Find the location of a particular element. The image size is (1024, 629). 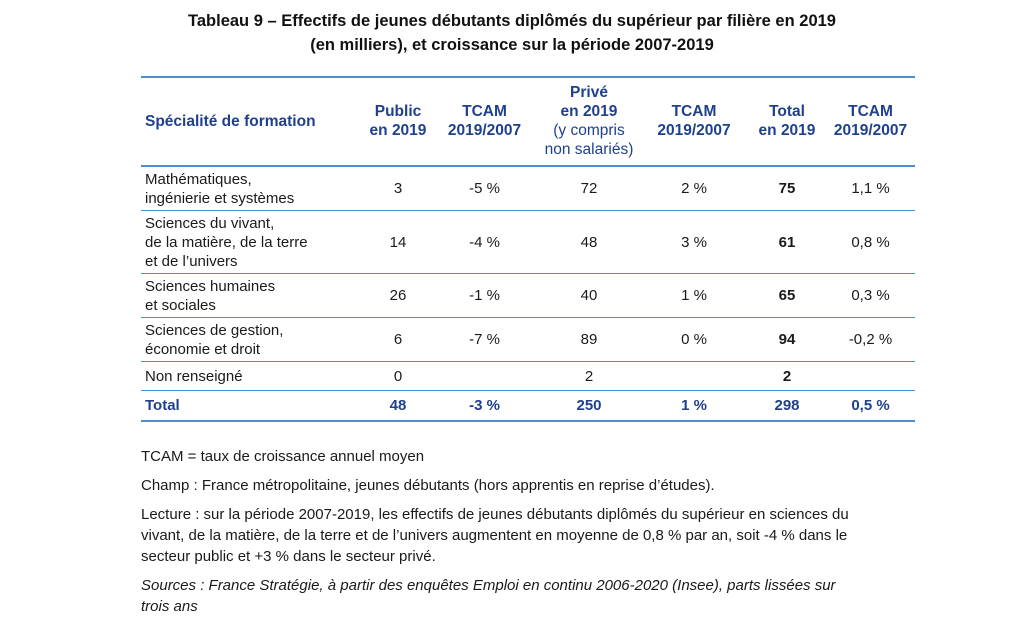

note-tcam: TCAM = taux de croissance annuel moyen is located at coordinates (283, 456).